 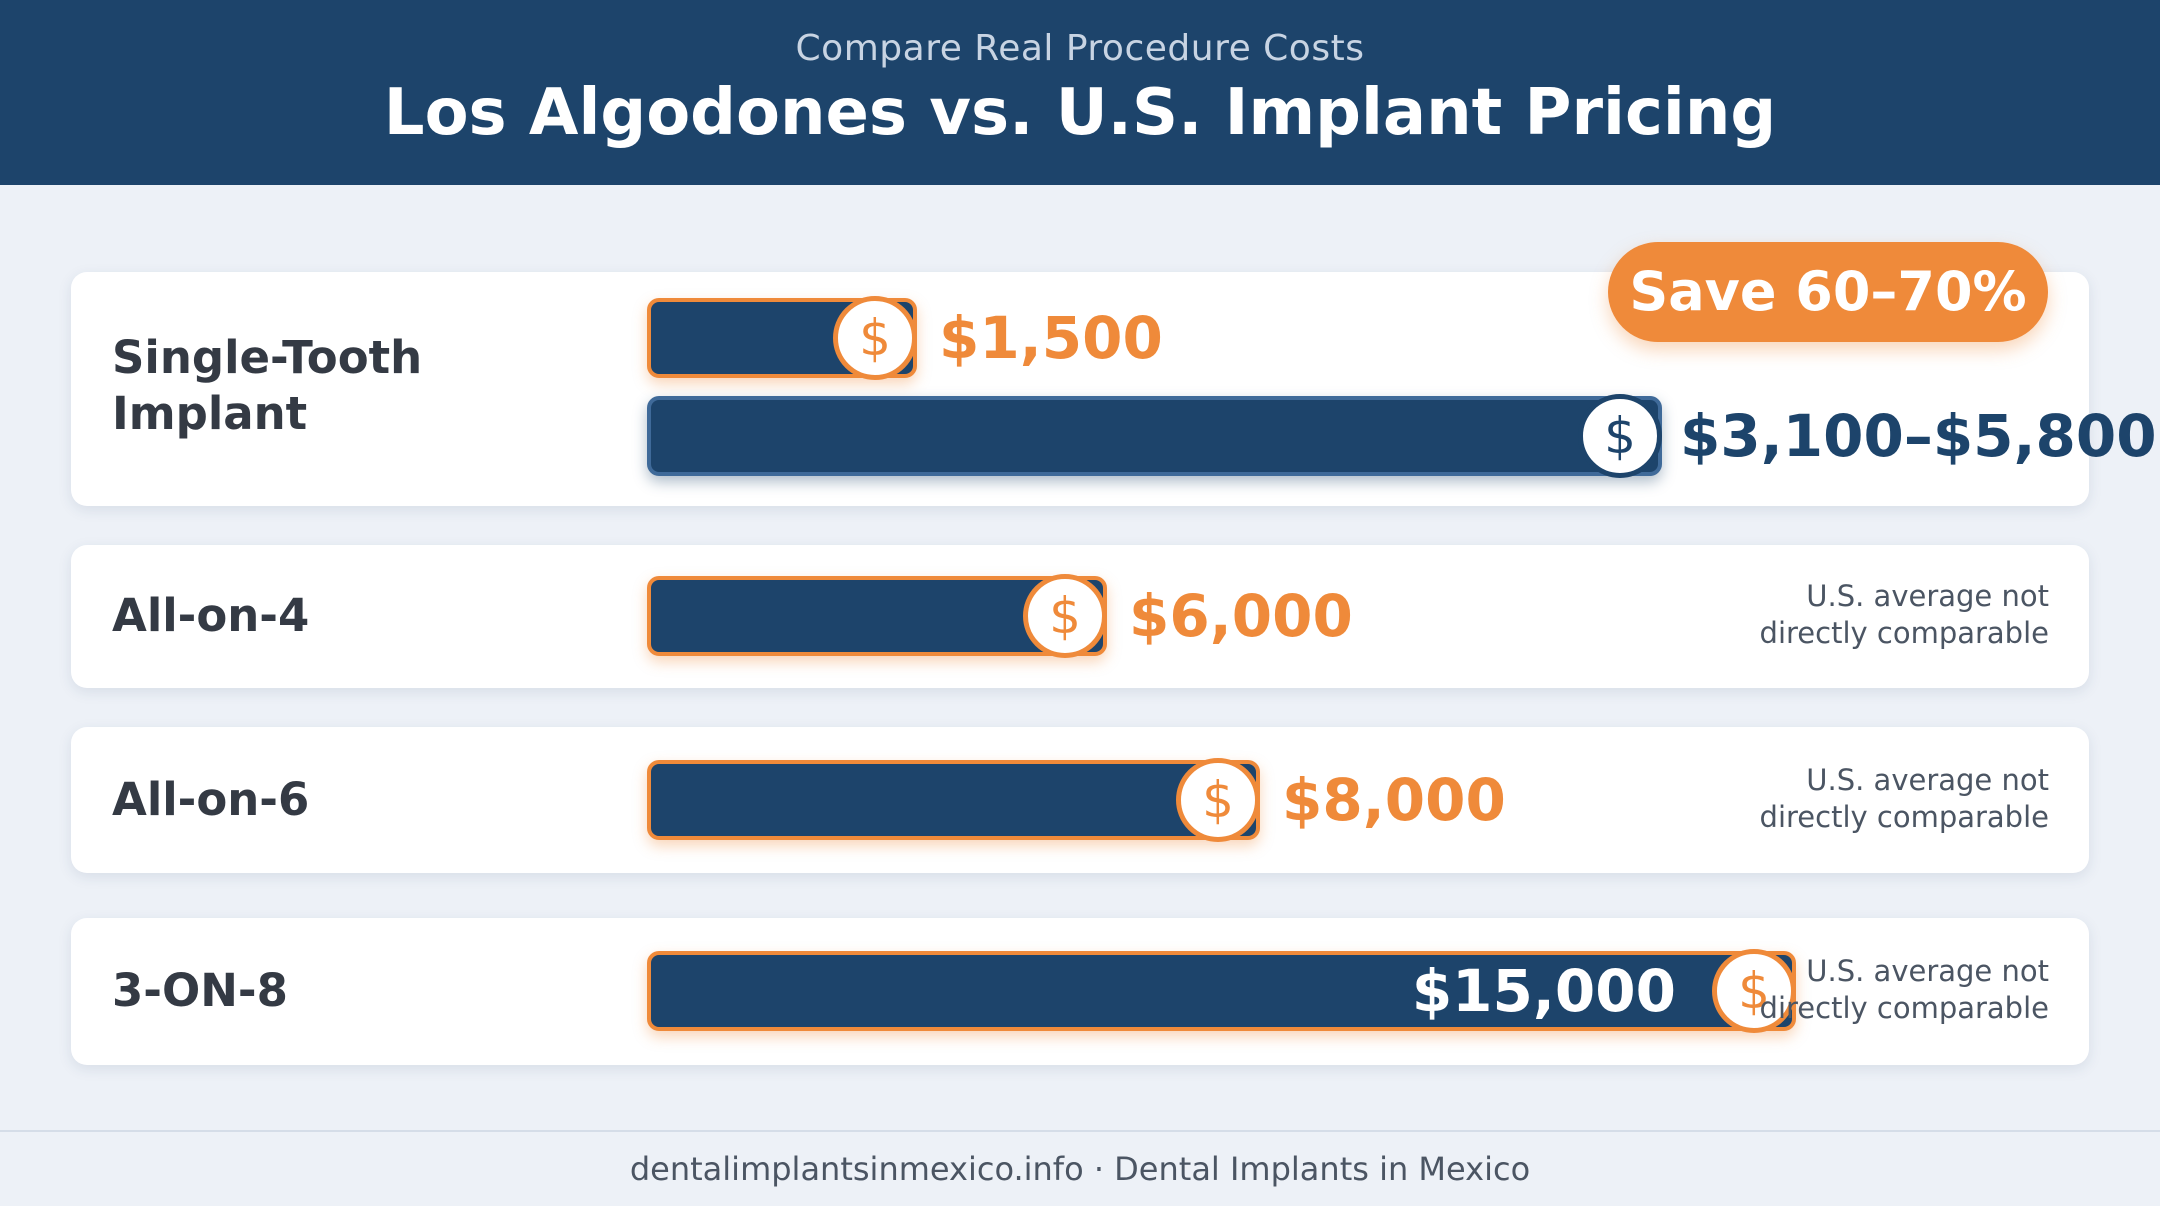 What do you see at coordinates (1221, 991) in the screenshot?
I see `bar-mexico-3-on-8: $` at bounding box center [1221, 991].